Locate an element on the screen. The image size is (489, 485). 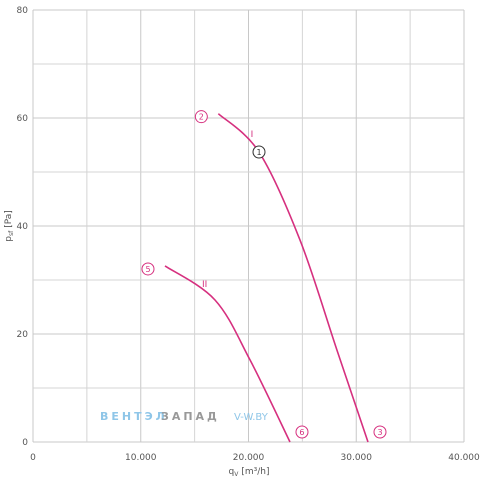
operating-point is located at coordinates (259, 152).